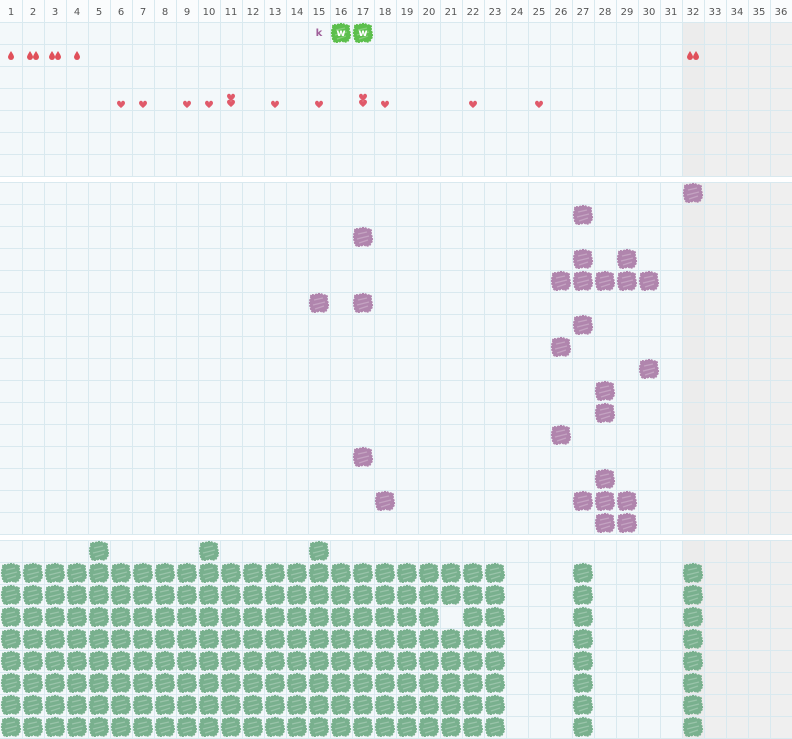  I want to click on column-number: 12, so click(253, 12).